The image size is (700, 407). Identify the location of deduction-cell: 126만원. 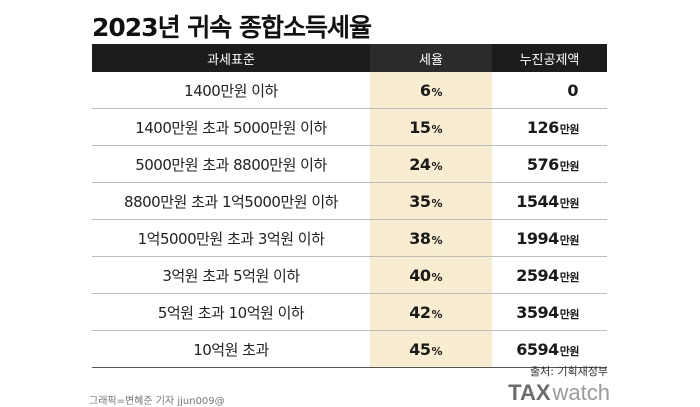
(549, 127).